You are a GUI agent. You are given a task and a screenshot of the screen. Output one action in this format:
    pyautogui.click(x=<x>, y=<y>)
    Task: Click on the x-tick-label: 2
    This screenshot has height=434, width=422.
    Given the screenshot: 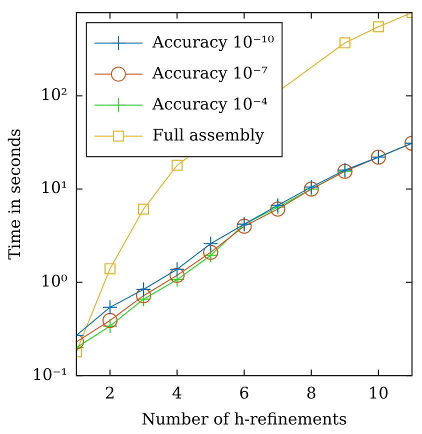 What is the action you would take?
    pyautogui.click(x=110, y=392)
    